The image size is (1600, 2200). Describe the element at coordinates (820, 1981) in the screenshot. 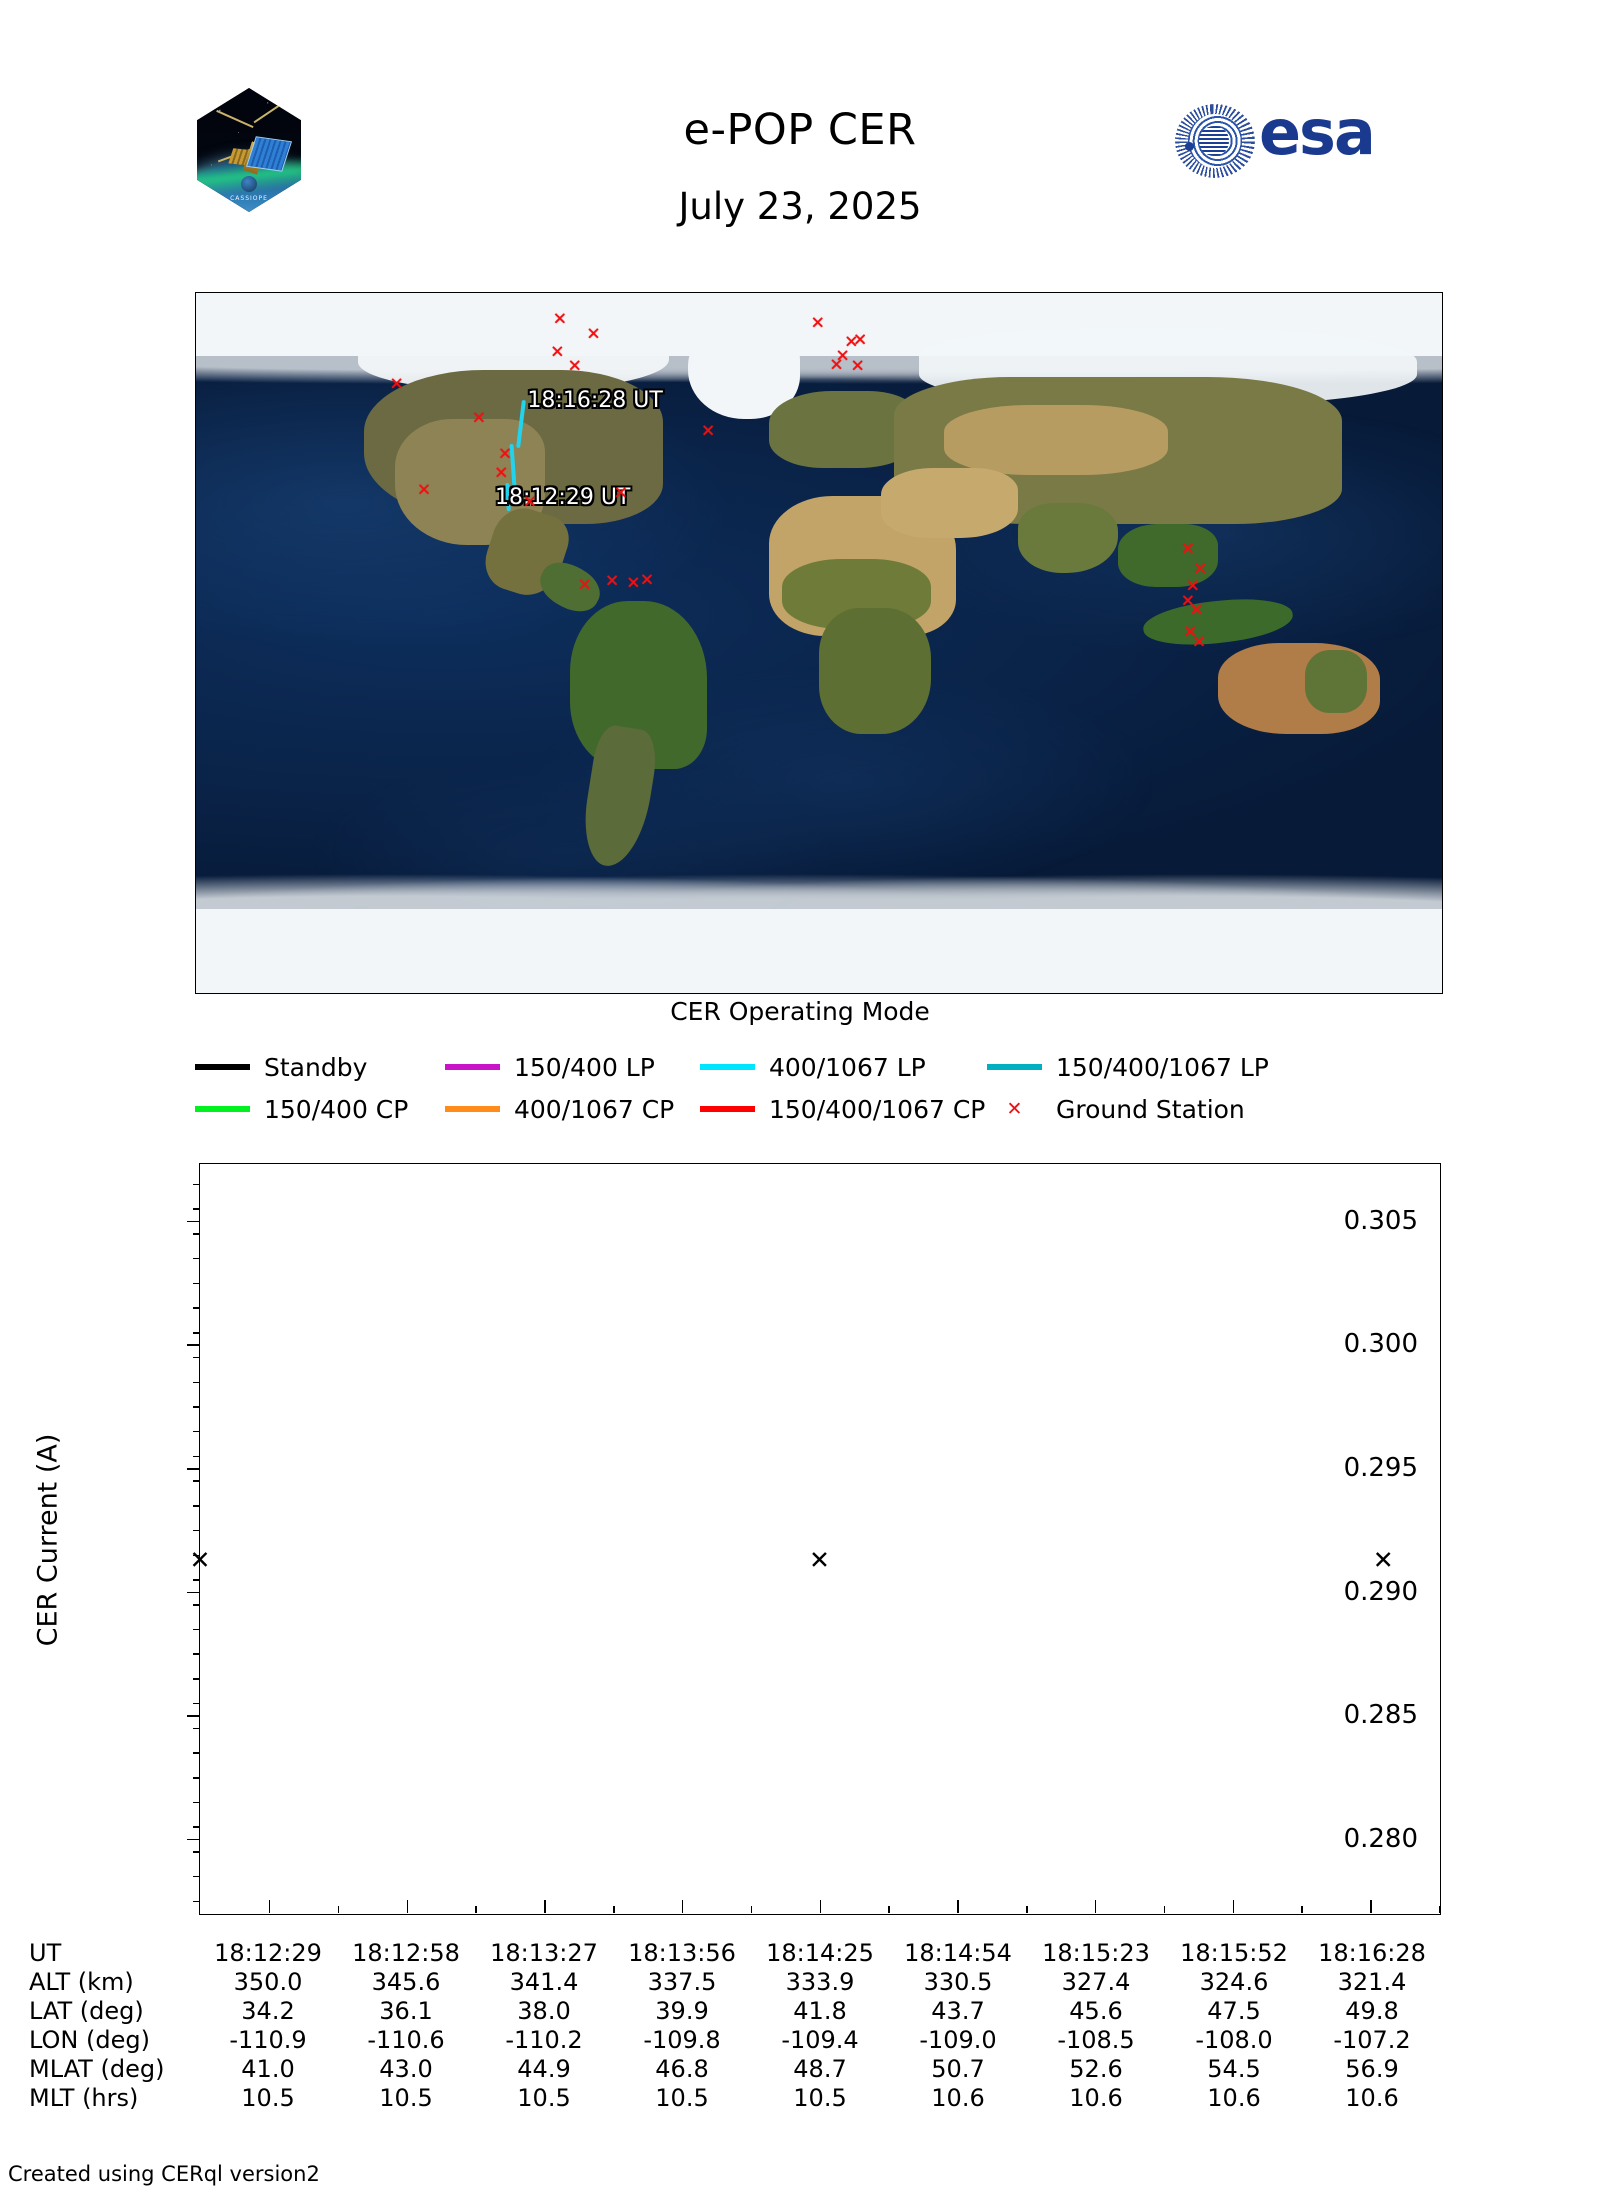

I see `table-cell: 333.9` at that location.